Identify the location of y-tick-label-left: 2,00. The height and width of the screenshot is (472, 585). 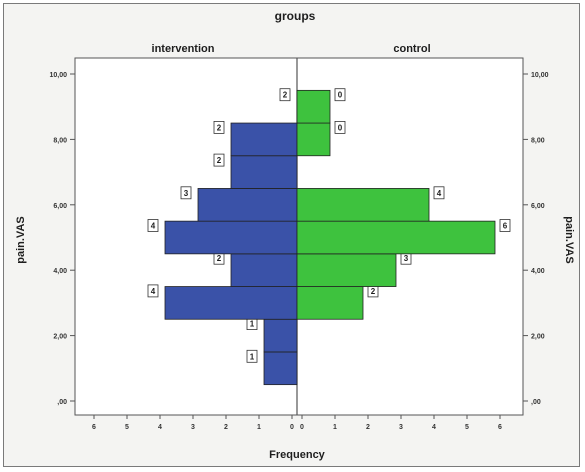
(60, 337).